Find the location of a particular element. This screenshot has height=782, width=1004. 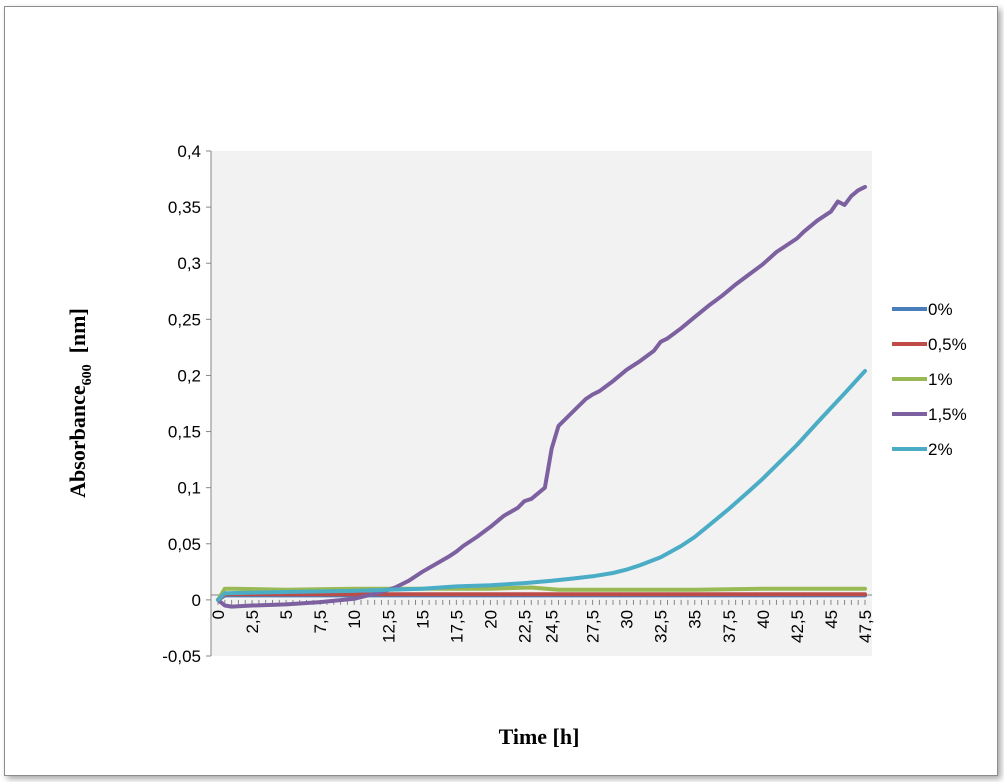

x-tick-label: 10 is located at coordinates (354, 619).